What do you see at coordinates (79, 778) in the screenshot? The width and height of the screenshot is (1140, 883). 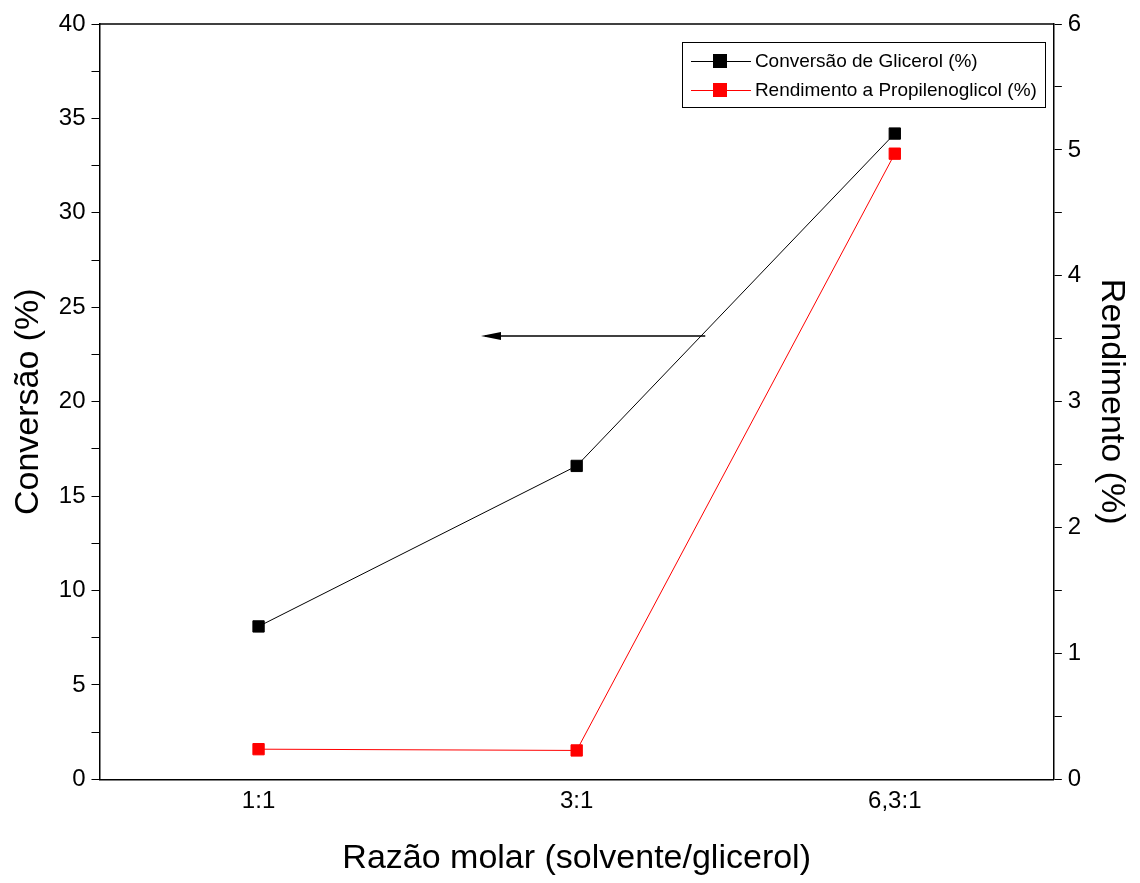 I see `y-tick-label: 0` at bounding box center [79, 778].